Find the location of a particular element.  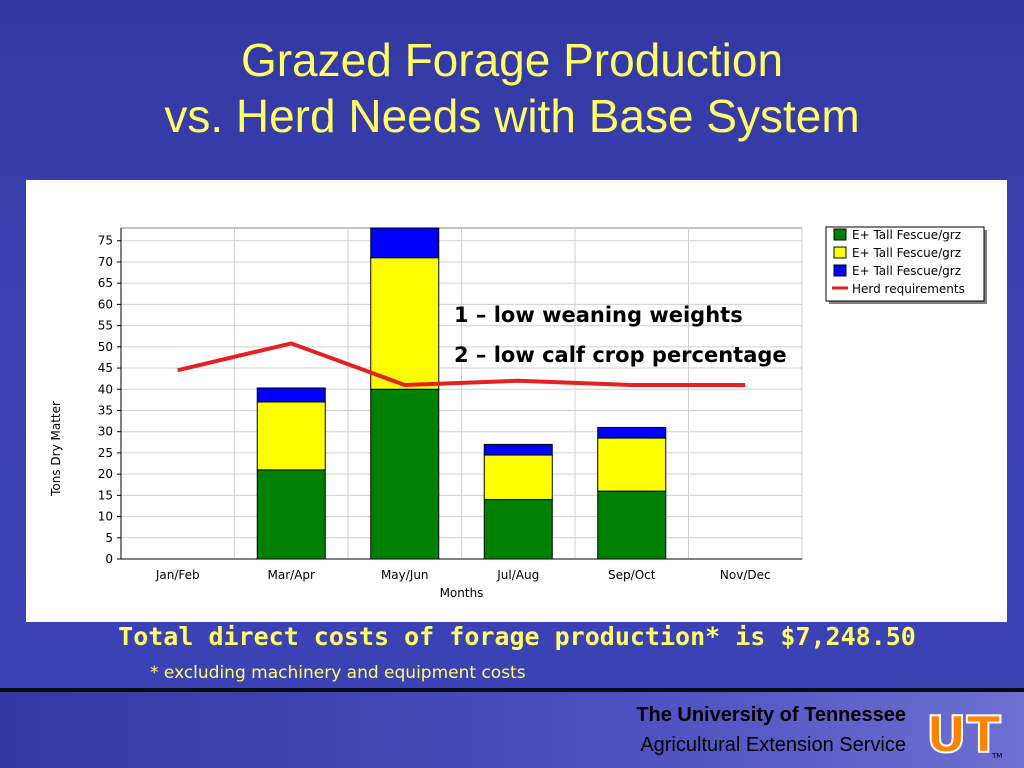

y-tick-label: 55 is located at coordinates (105, 326).